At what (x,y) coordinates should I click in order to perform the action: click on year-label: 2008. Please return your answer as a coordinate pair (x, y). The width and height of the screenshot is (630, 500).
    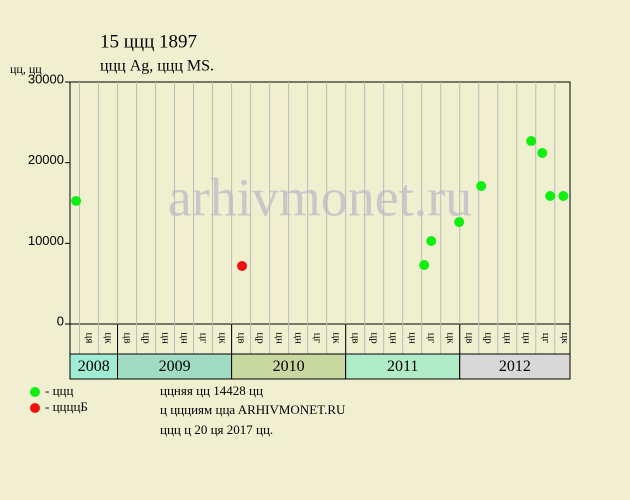
    Looking at the image, I should click on (94, 366).